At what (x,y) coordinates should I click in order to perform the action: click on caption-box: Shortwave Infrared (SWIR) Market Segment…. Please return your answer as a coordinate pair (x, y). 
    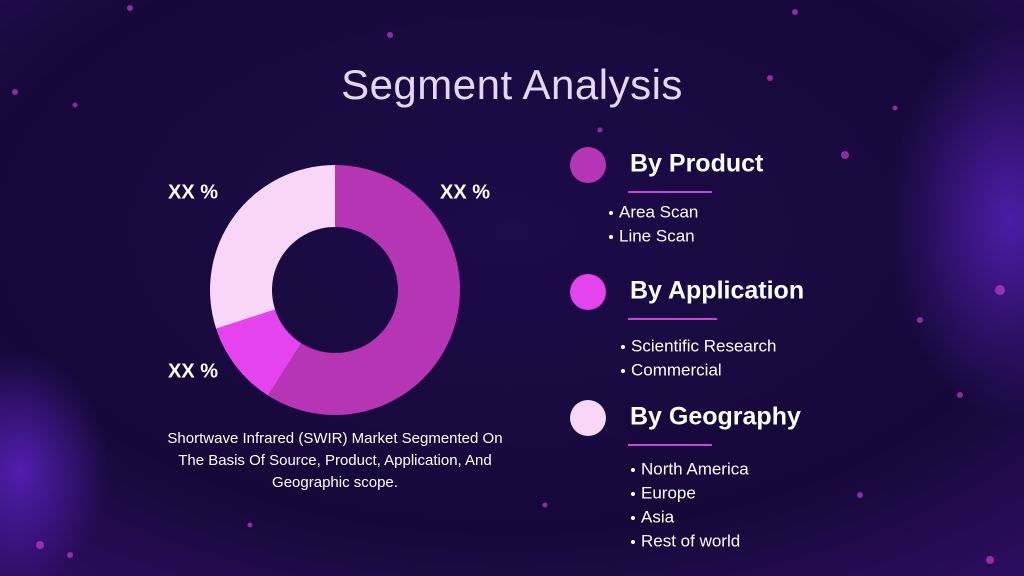
    Looking at the image, I should click on (335, 460).